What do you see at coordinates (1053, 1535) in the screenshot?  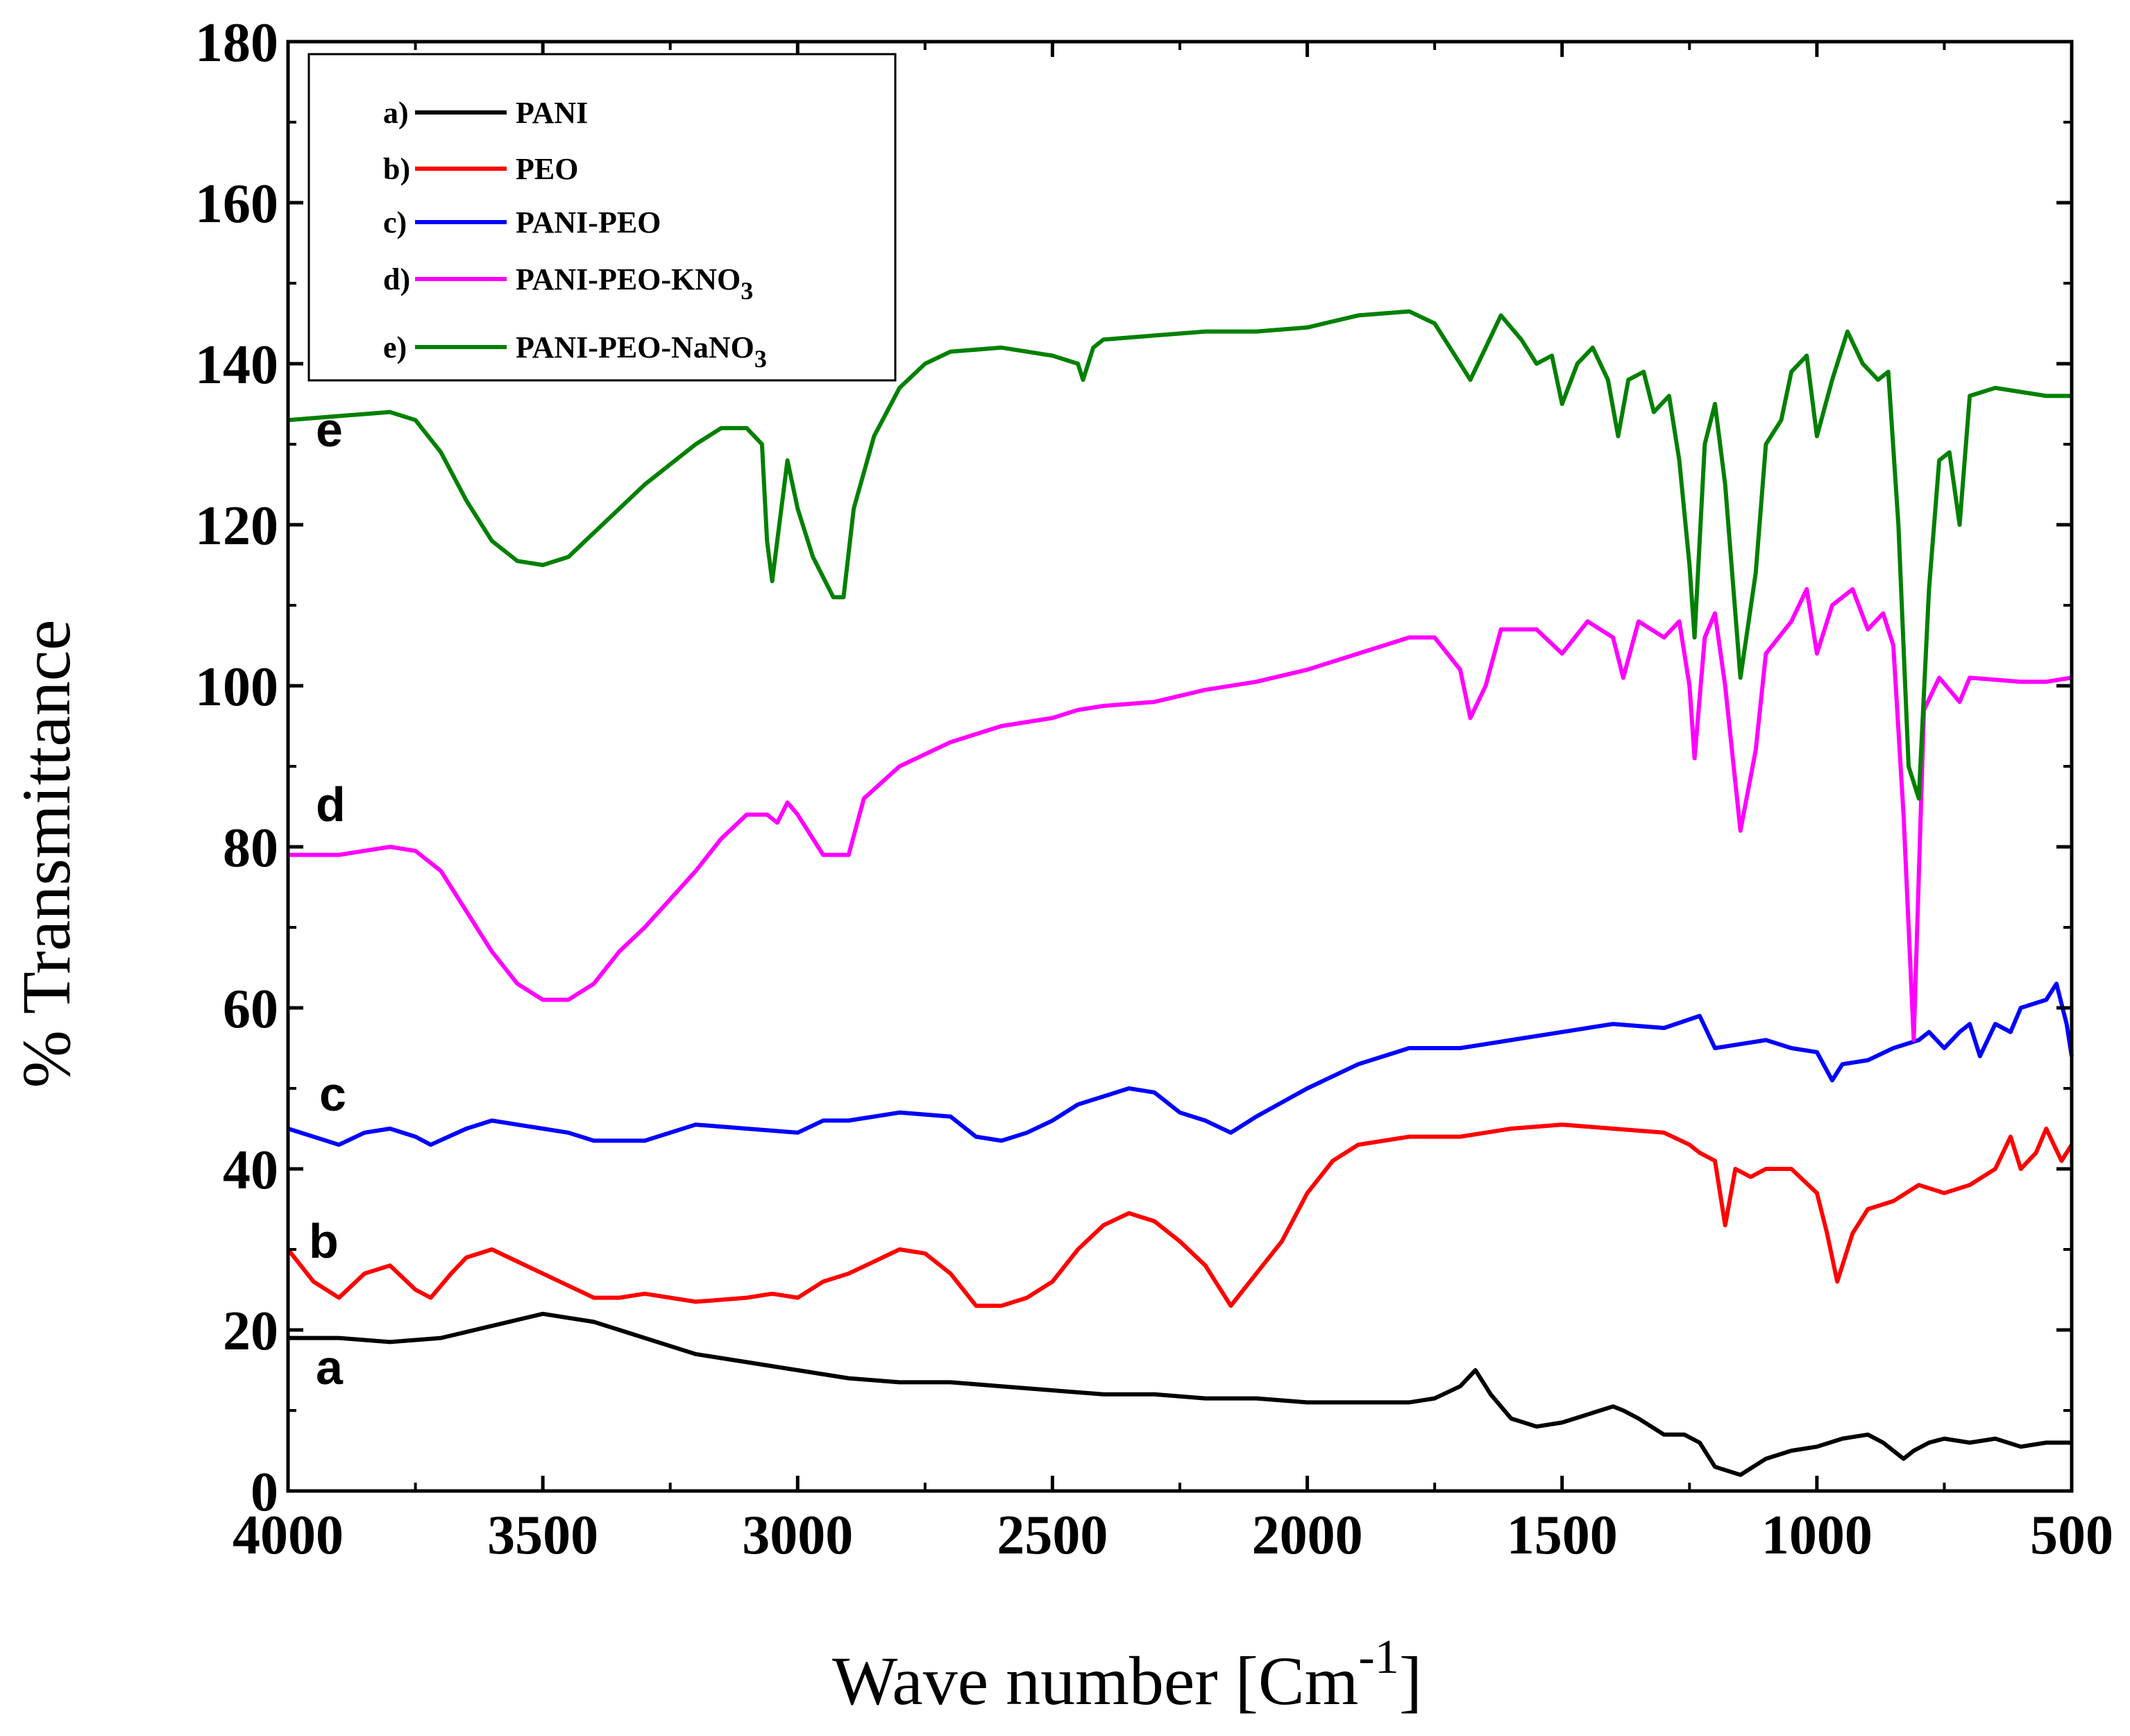 I see `x-tick-label: 2500` at bounding box center [1053, 1535].